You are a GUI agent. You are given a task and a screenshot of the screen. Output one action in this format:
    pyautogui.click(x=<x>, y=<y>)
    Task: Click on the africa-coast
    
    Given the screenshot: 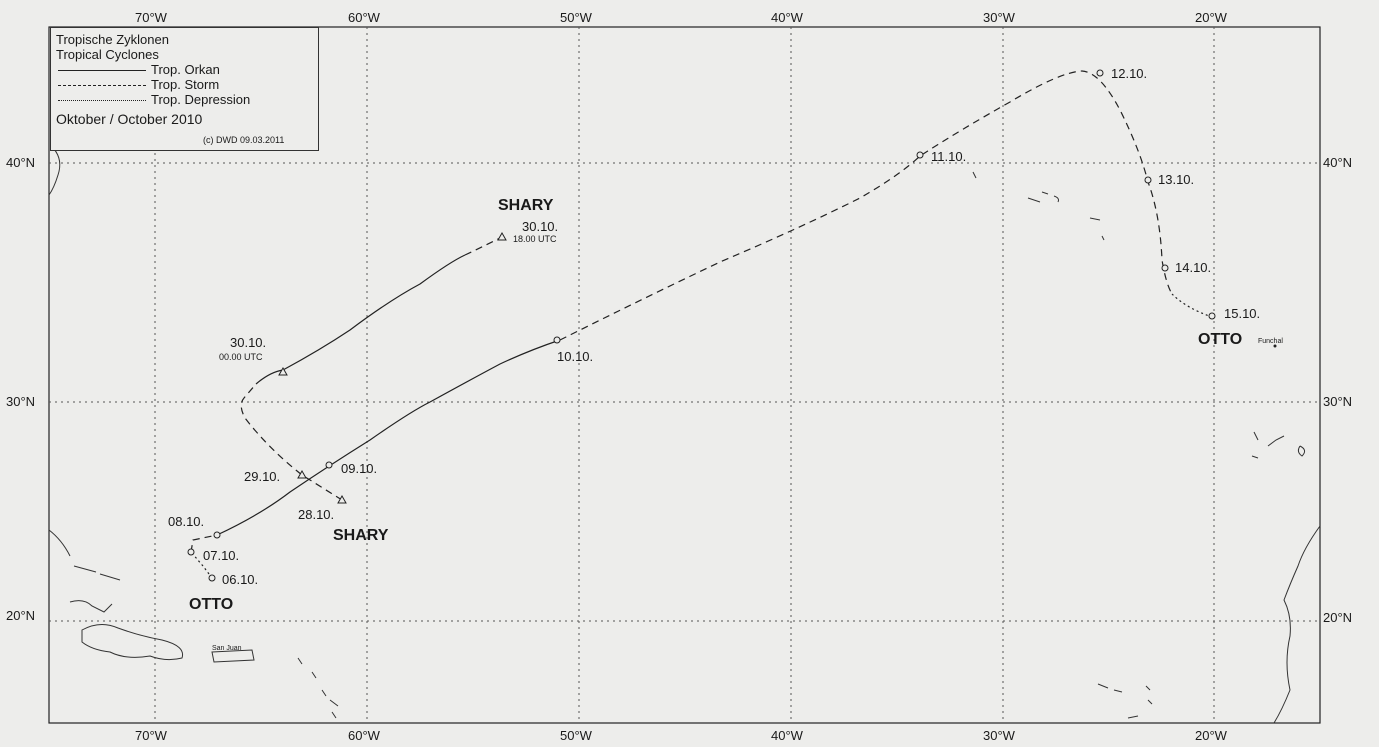 What is the action you would take?
    pyautogui.click(x=1297, y=624)
    